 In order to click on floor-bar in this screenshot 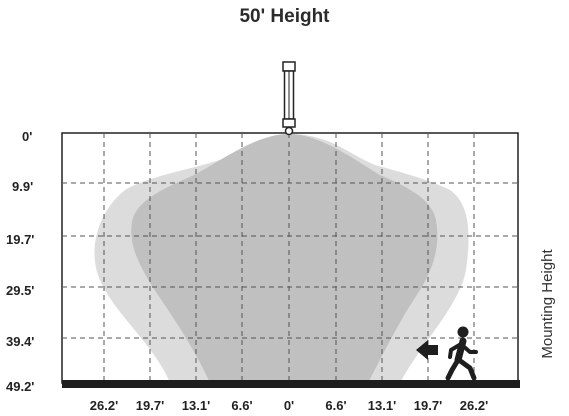, I will do `click(291, 384)`.